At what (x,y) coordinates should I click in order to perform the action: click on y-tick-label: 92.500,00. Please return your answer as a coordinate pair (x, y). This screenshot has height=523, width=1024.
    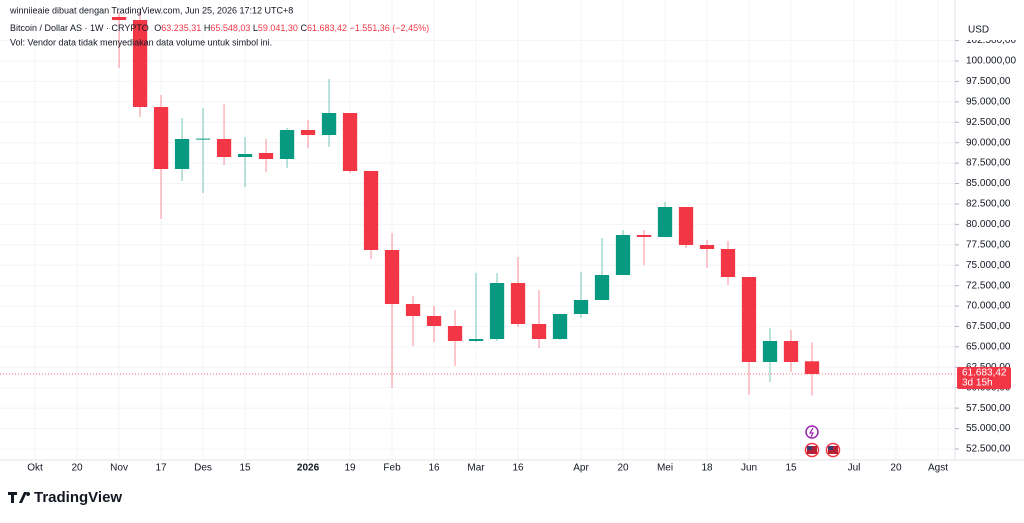
    Looking at the image, I should click on (988, 122).